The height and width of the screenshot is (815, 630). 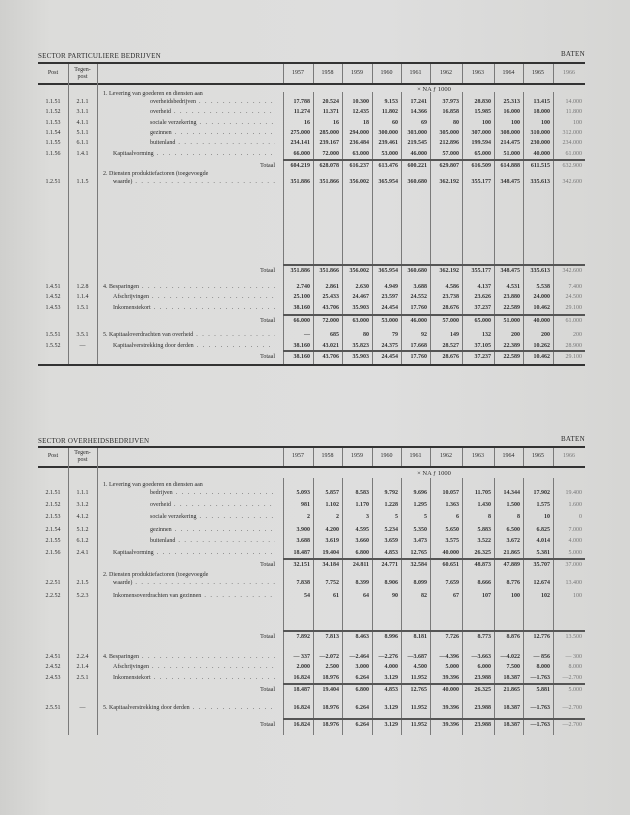 I want to click on value-cell: 12.674, so click(x=542, y=583).